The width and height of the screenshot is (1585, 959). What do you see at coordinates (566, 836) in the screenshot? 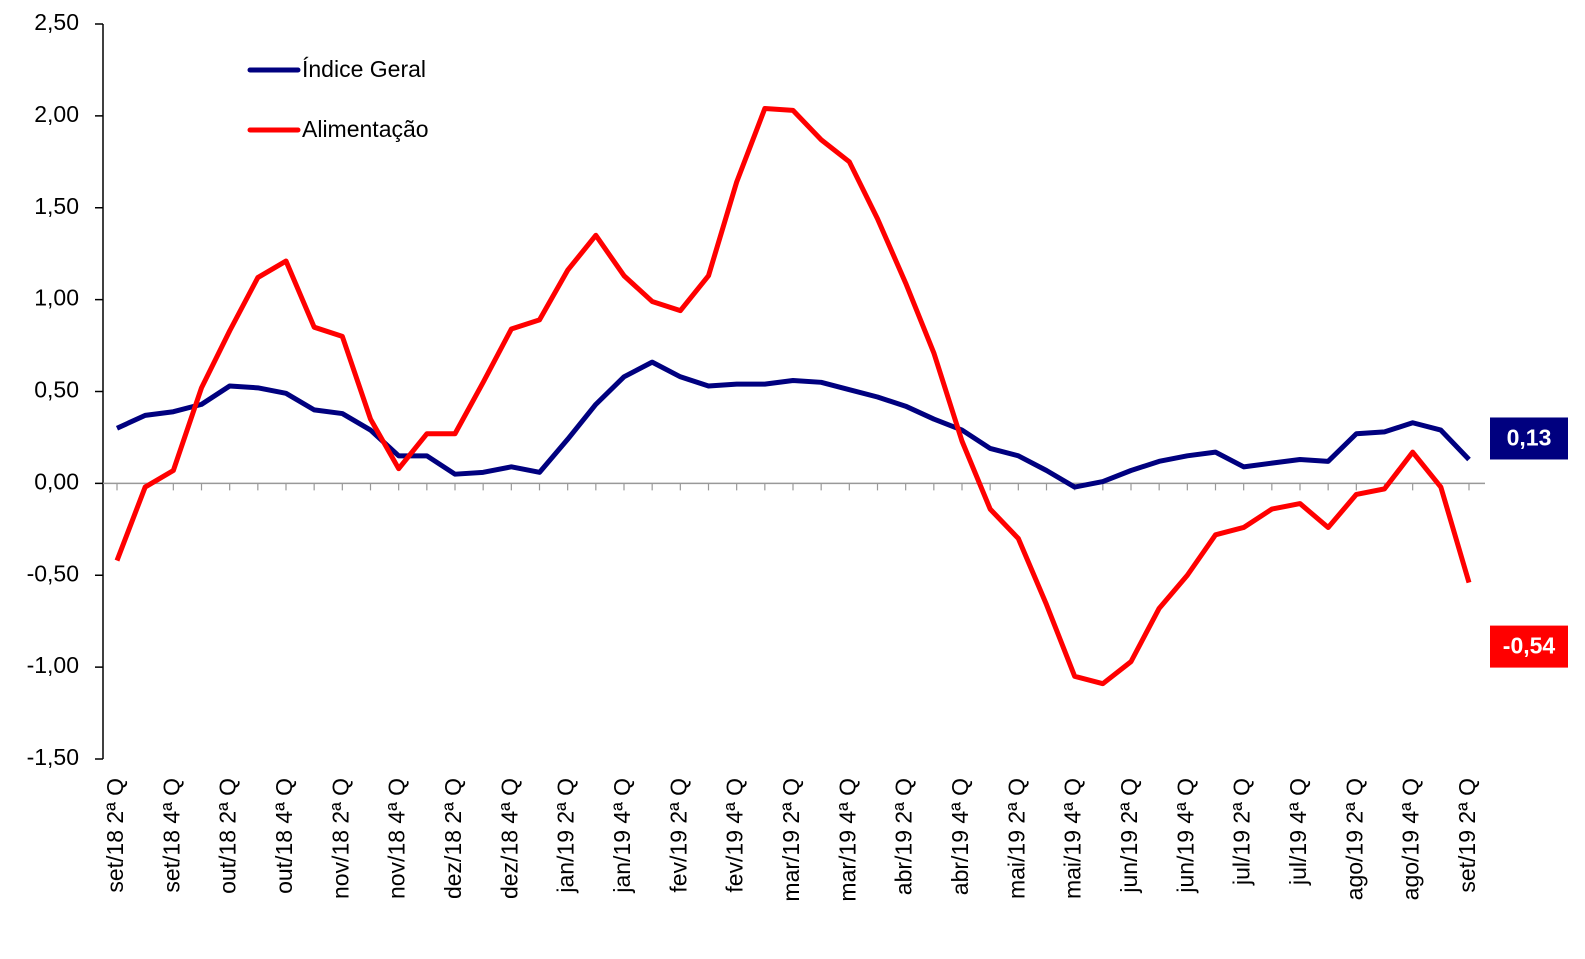
I see `x-tick-label: jan/19 2ª Q` at bounding box center [566, 836].